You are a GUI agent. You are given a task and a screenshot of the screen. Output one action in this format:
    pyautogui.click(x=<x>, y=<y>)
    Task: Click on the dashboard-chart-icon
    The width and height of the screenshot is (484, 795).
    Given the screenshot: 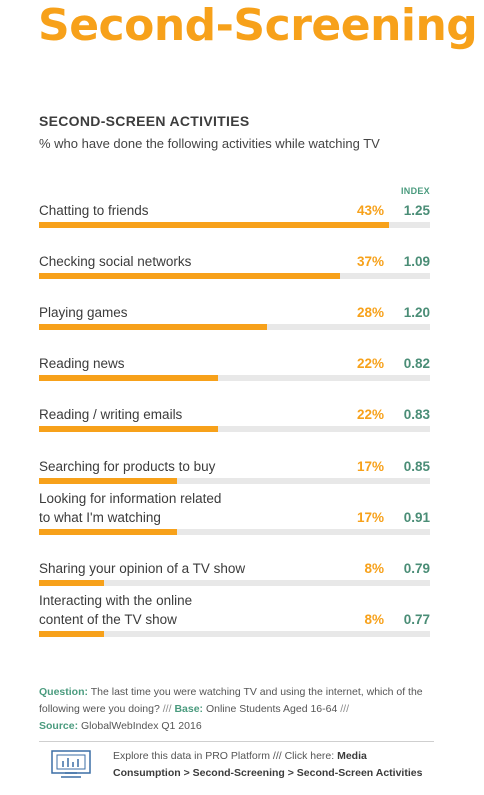 What is the action you would take?
    pyautogui.click(x=71, y=764)
    